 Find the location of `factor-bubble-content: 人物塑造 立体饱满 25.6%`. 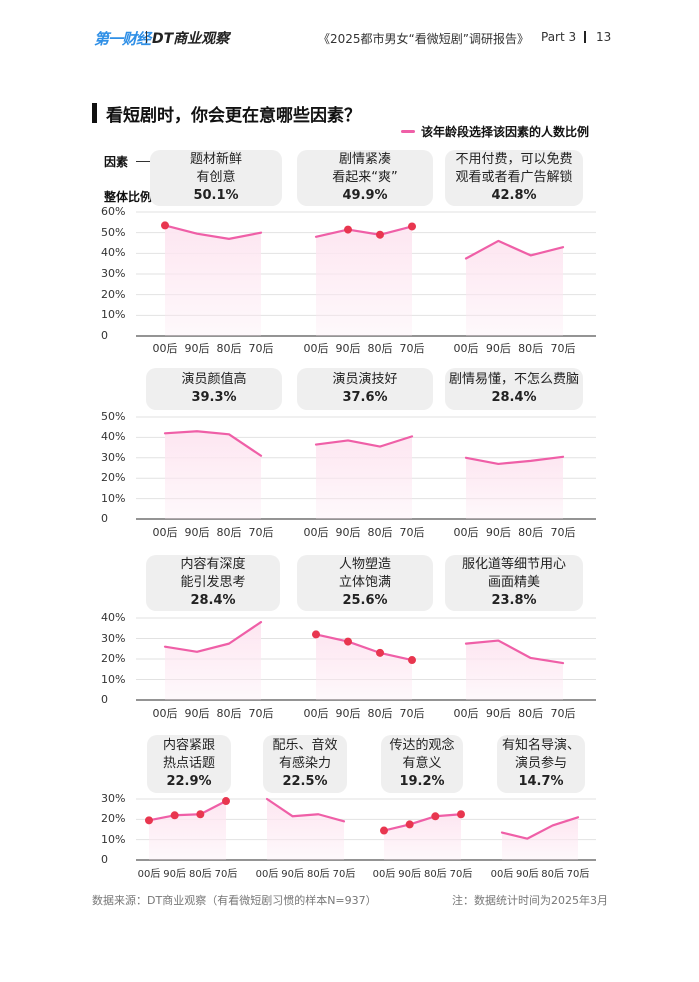

factor-bubble-content: 人物塑造 立体饱满 25.6% is located at coordinates (365, 583).